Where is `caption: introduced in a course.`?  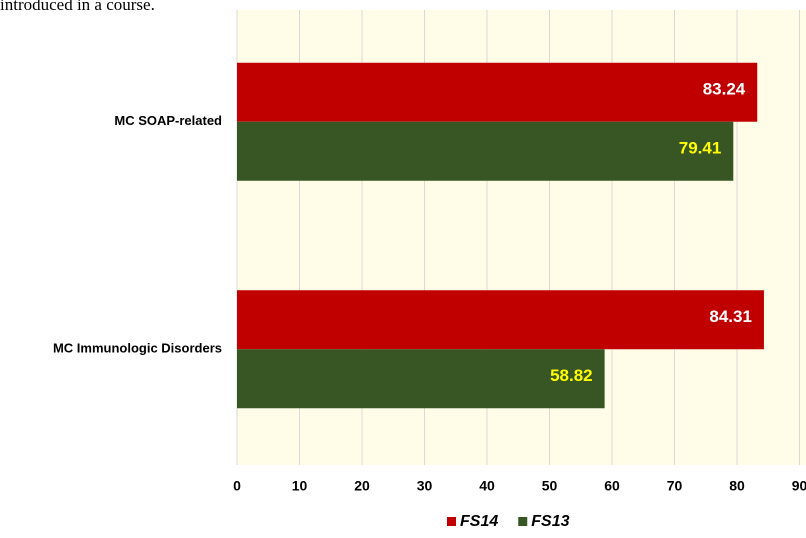
caption: introduced in a course. is located at coordinates (77, 7).